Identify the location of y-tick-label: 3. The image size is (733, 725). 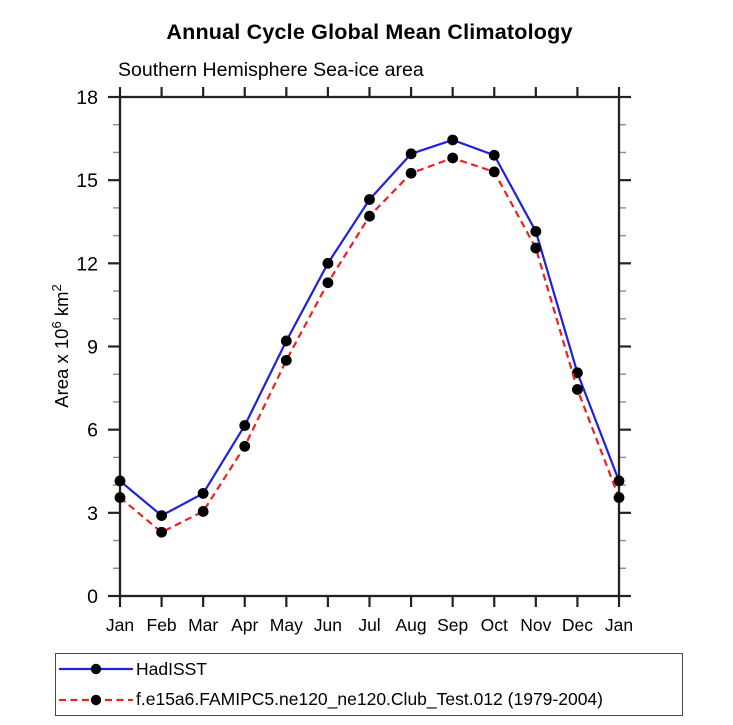
(92, 514).